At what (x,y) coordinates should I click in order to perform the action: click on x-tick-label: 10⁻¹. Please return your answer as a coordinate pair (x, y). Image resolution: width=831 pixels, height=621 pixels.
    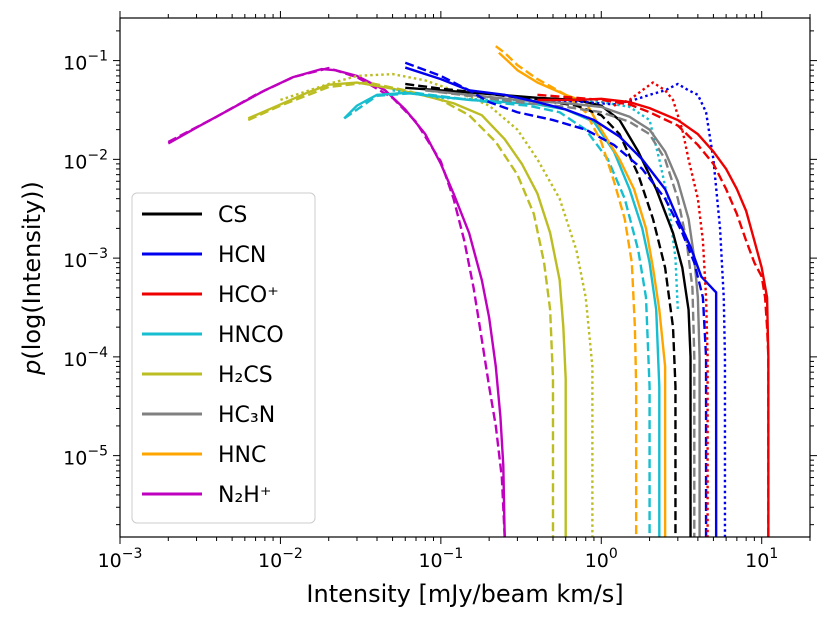
    Looking at the image, I should click on (440, 559).